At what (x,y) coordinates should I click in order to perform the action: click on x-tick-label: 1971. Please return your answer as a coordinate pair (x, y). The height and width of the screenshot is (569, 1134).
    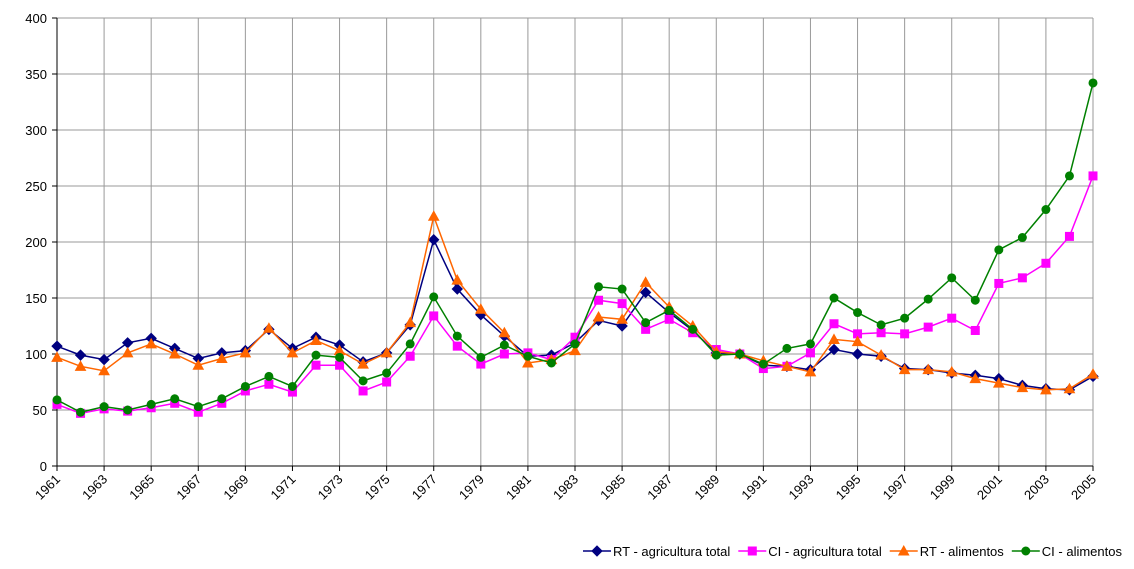
    Looking at the image, I should click on (283, 487).